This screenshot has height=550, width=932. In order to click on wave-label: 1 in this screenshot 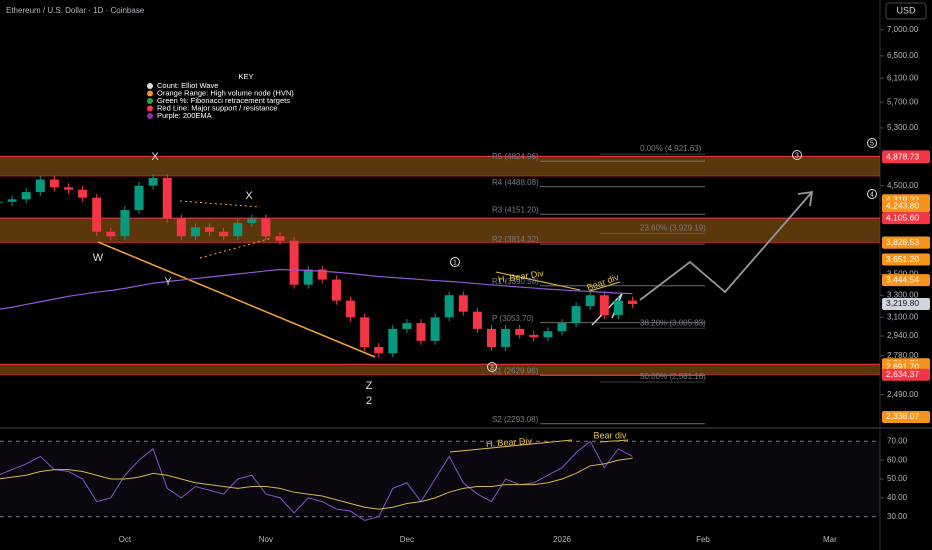, I will do `click(455, 262)`.